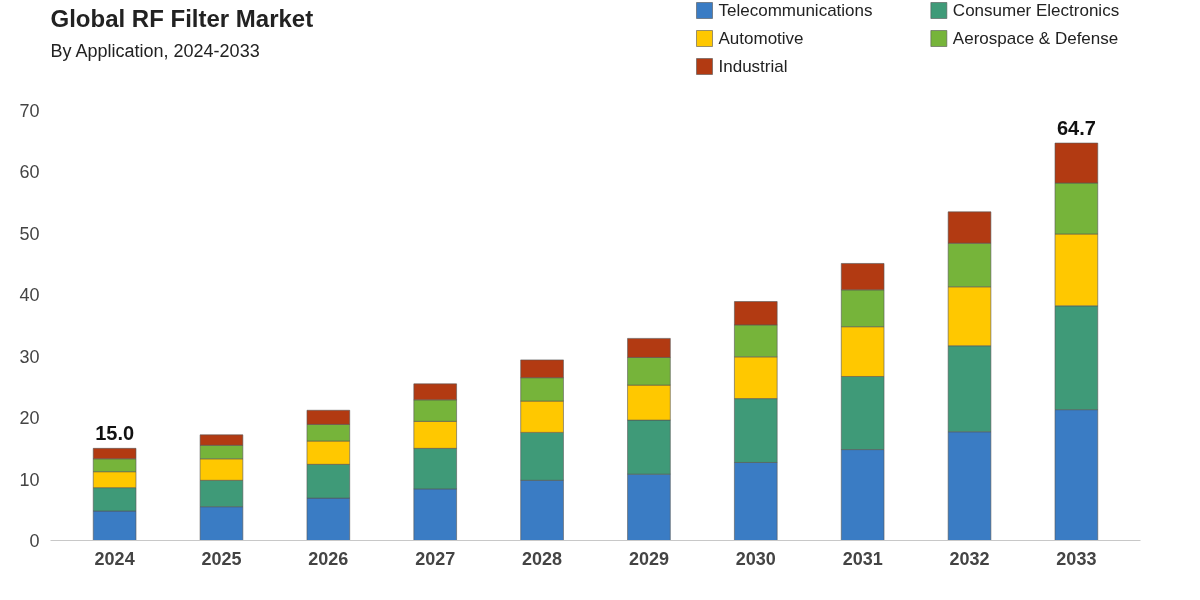 This screenshot has width=1200, height=600. What do you see at coordinates (29, 233) in the screenshot?
I see `y-tick-label: 50` at bounding box center [29, 233].